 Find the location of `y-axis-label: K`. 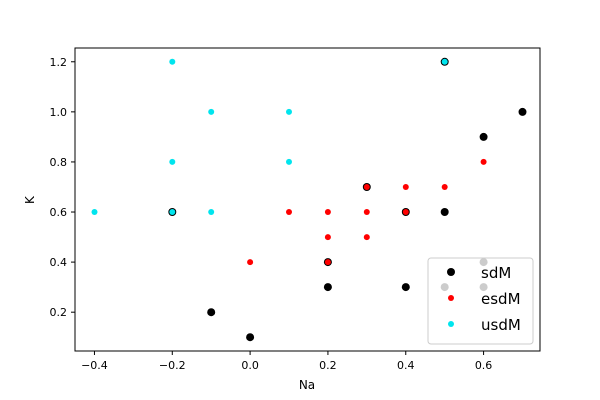

y-axis-label: K is located at coordinates (30, 199).